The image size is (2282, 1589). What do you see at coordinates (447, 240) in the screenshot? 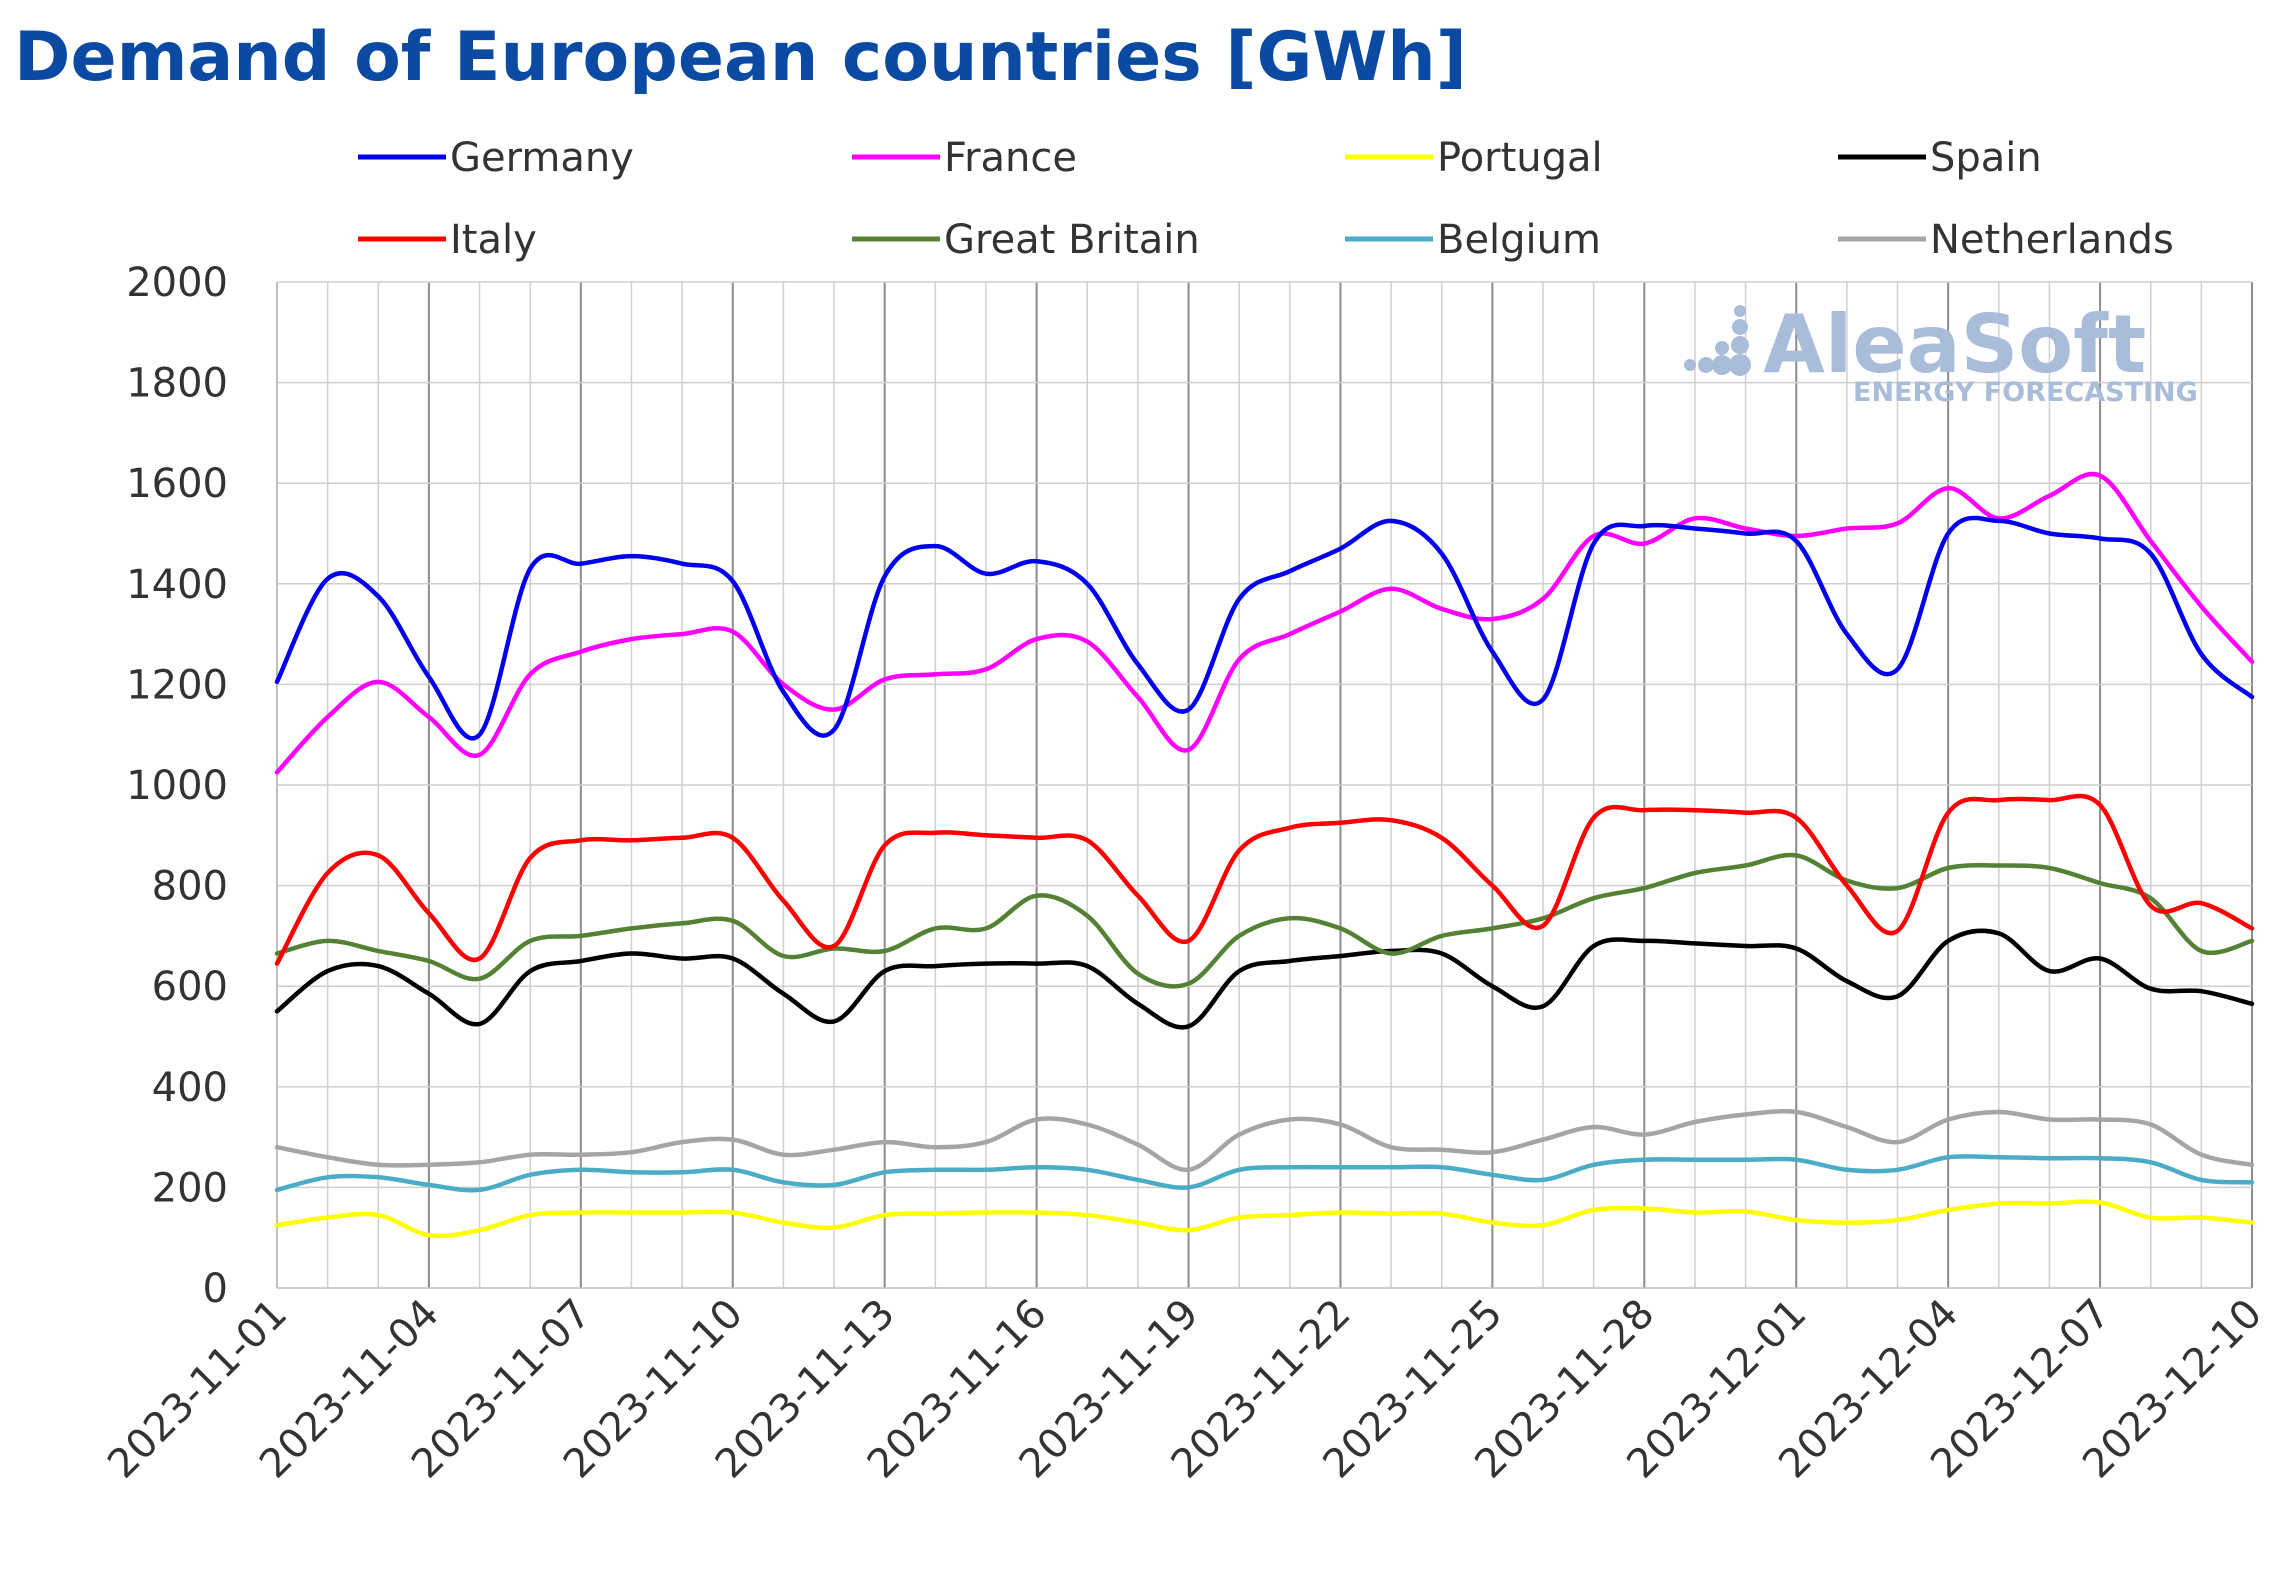
I see `legend-item-italy: Italy` at bounding box center [447, 240].